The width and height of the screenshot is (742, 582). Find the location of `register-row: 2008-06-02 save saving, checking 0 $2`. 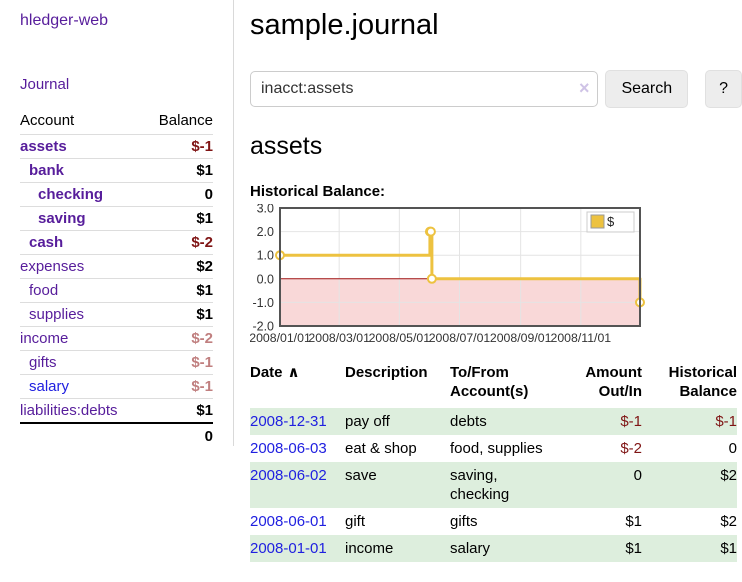

register-row: 2008-06-02 save saving, checking 0 $2 is located at coordinates (493, 485).